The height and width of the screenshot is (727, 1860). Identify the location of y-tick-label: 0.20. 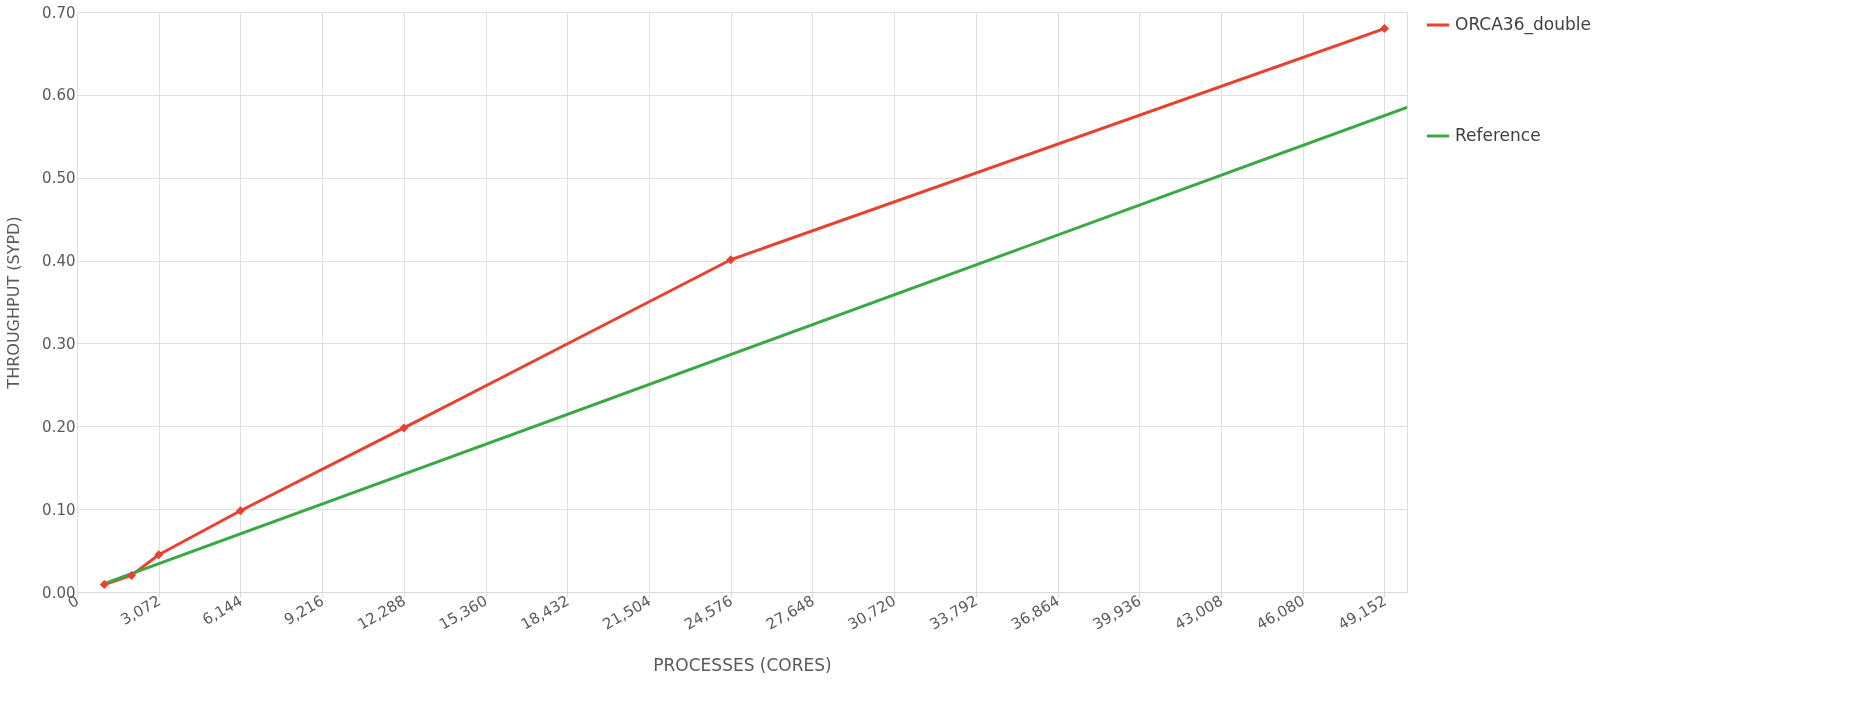
(59, 426).